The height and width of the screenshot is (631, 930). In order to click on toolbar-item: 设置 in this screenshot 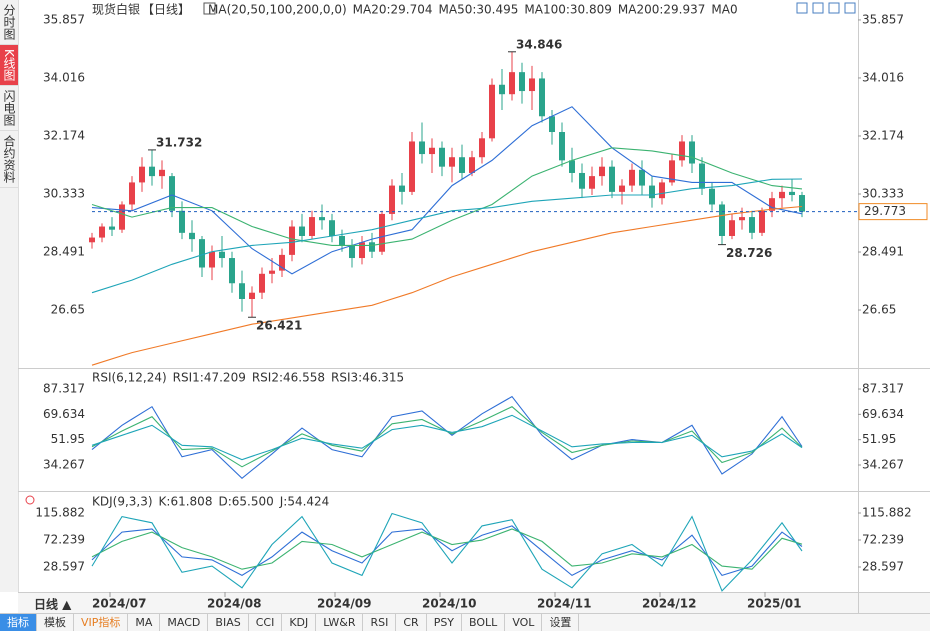, I will do `click(561, 622)`.